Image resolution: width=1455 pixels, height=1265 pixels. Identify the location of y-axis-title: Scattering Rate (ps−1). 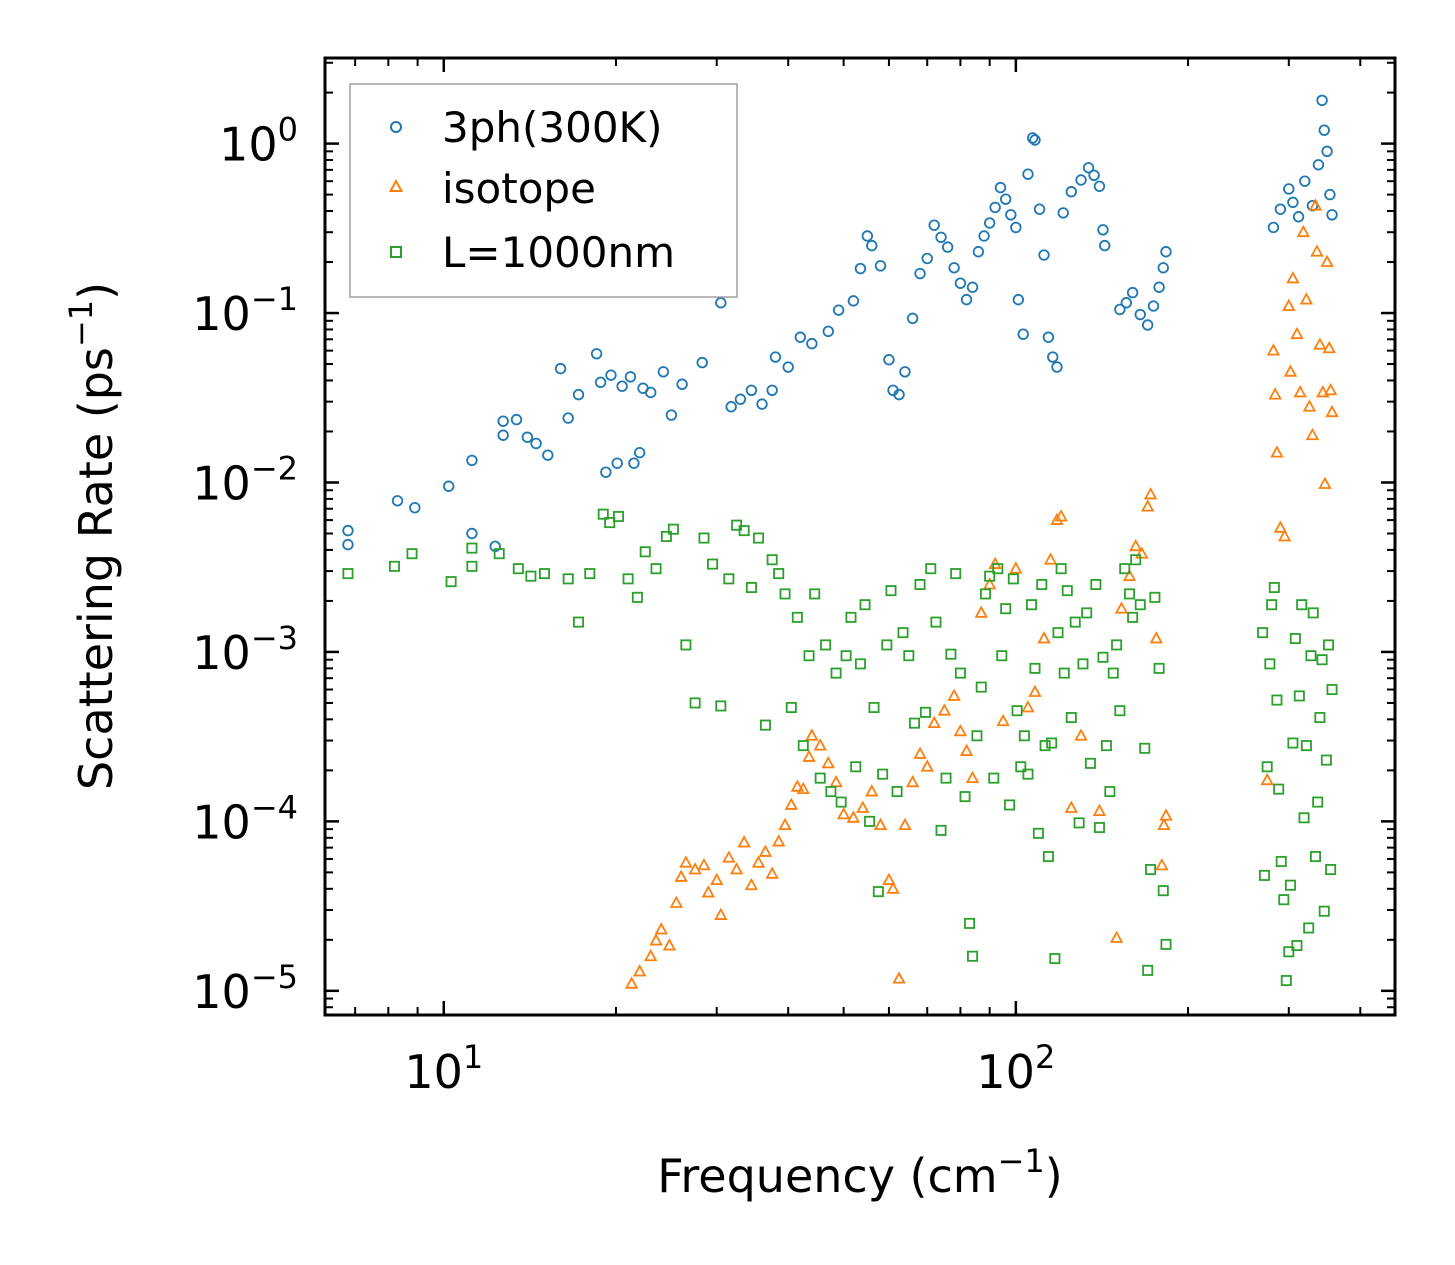
(92, 536).